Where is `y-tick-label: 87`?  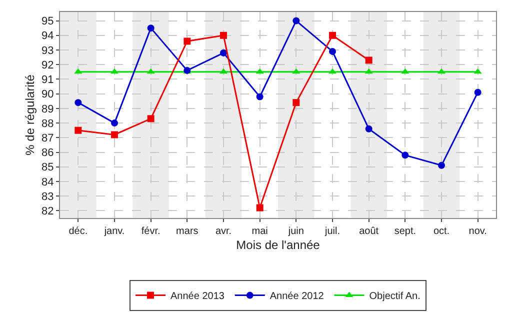 y-tick-label: 87 is located at coordinates (48, 138).